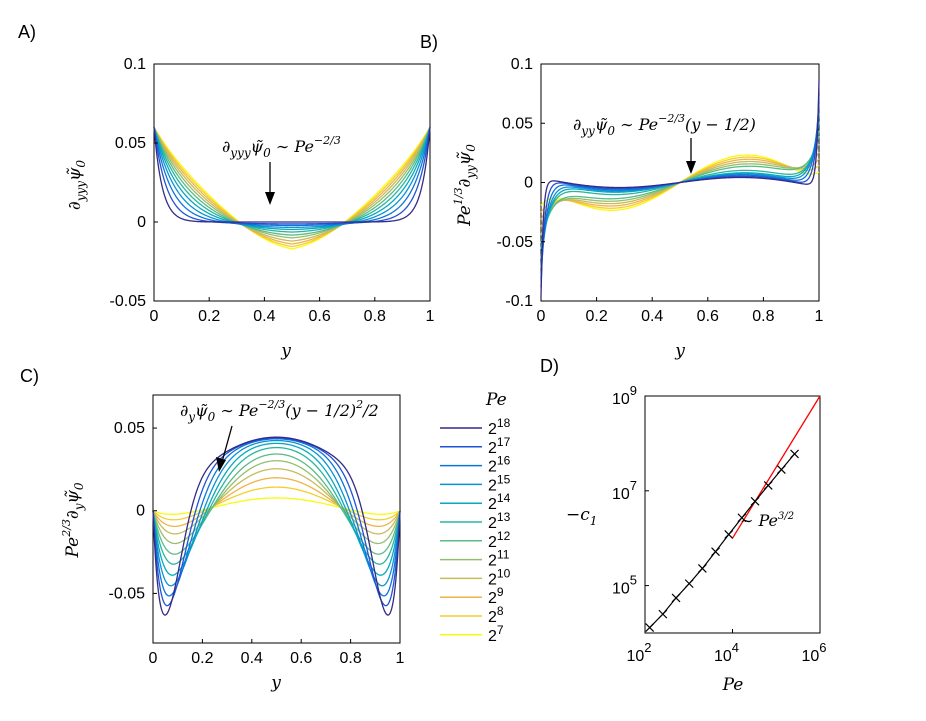 This screenshot has height=721, width=926. What do you see at coordinates (264, 316) in the screenshot?
I see `panel-a-xtick-label: 0.4` at bounding box center [264, 316].